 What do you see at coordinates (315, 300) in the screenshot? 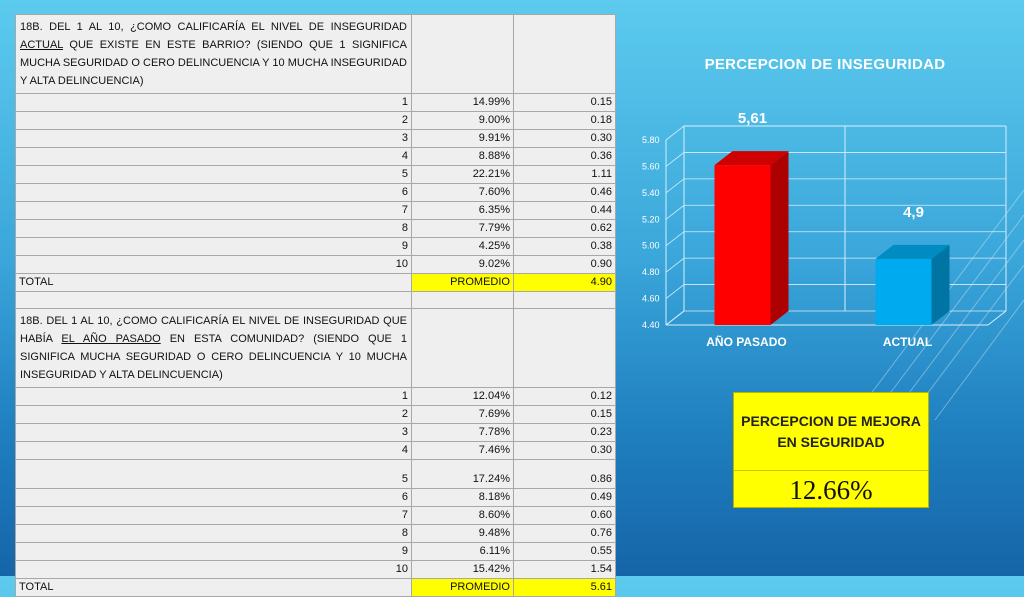
I see `table-spacer` at bounding box center [315, 300].